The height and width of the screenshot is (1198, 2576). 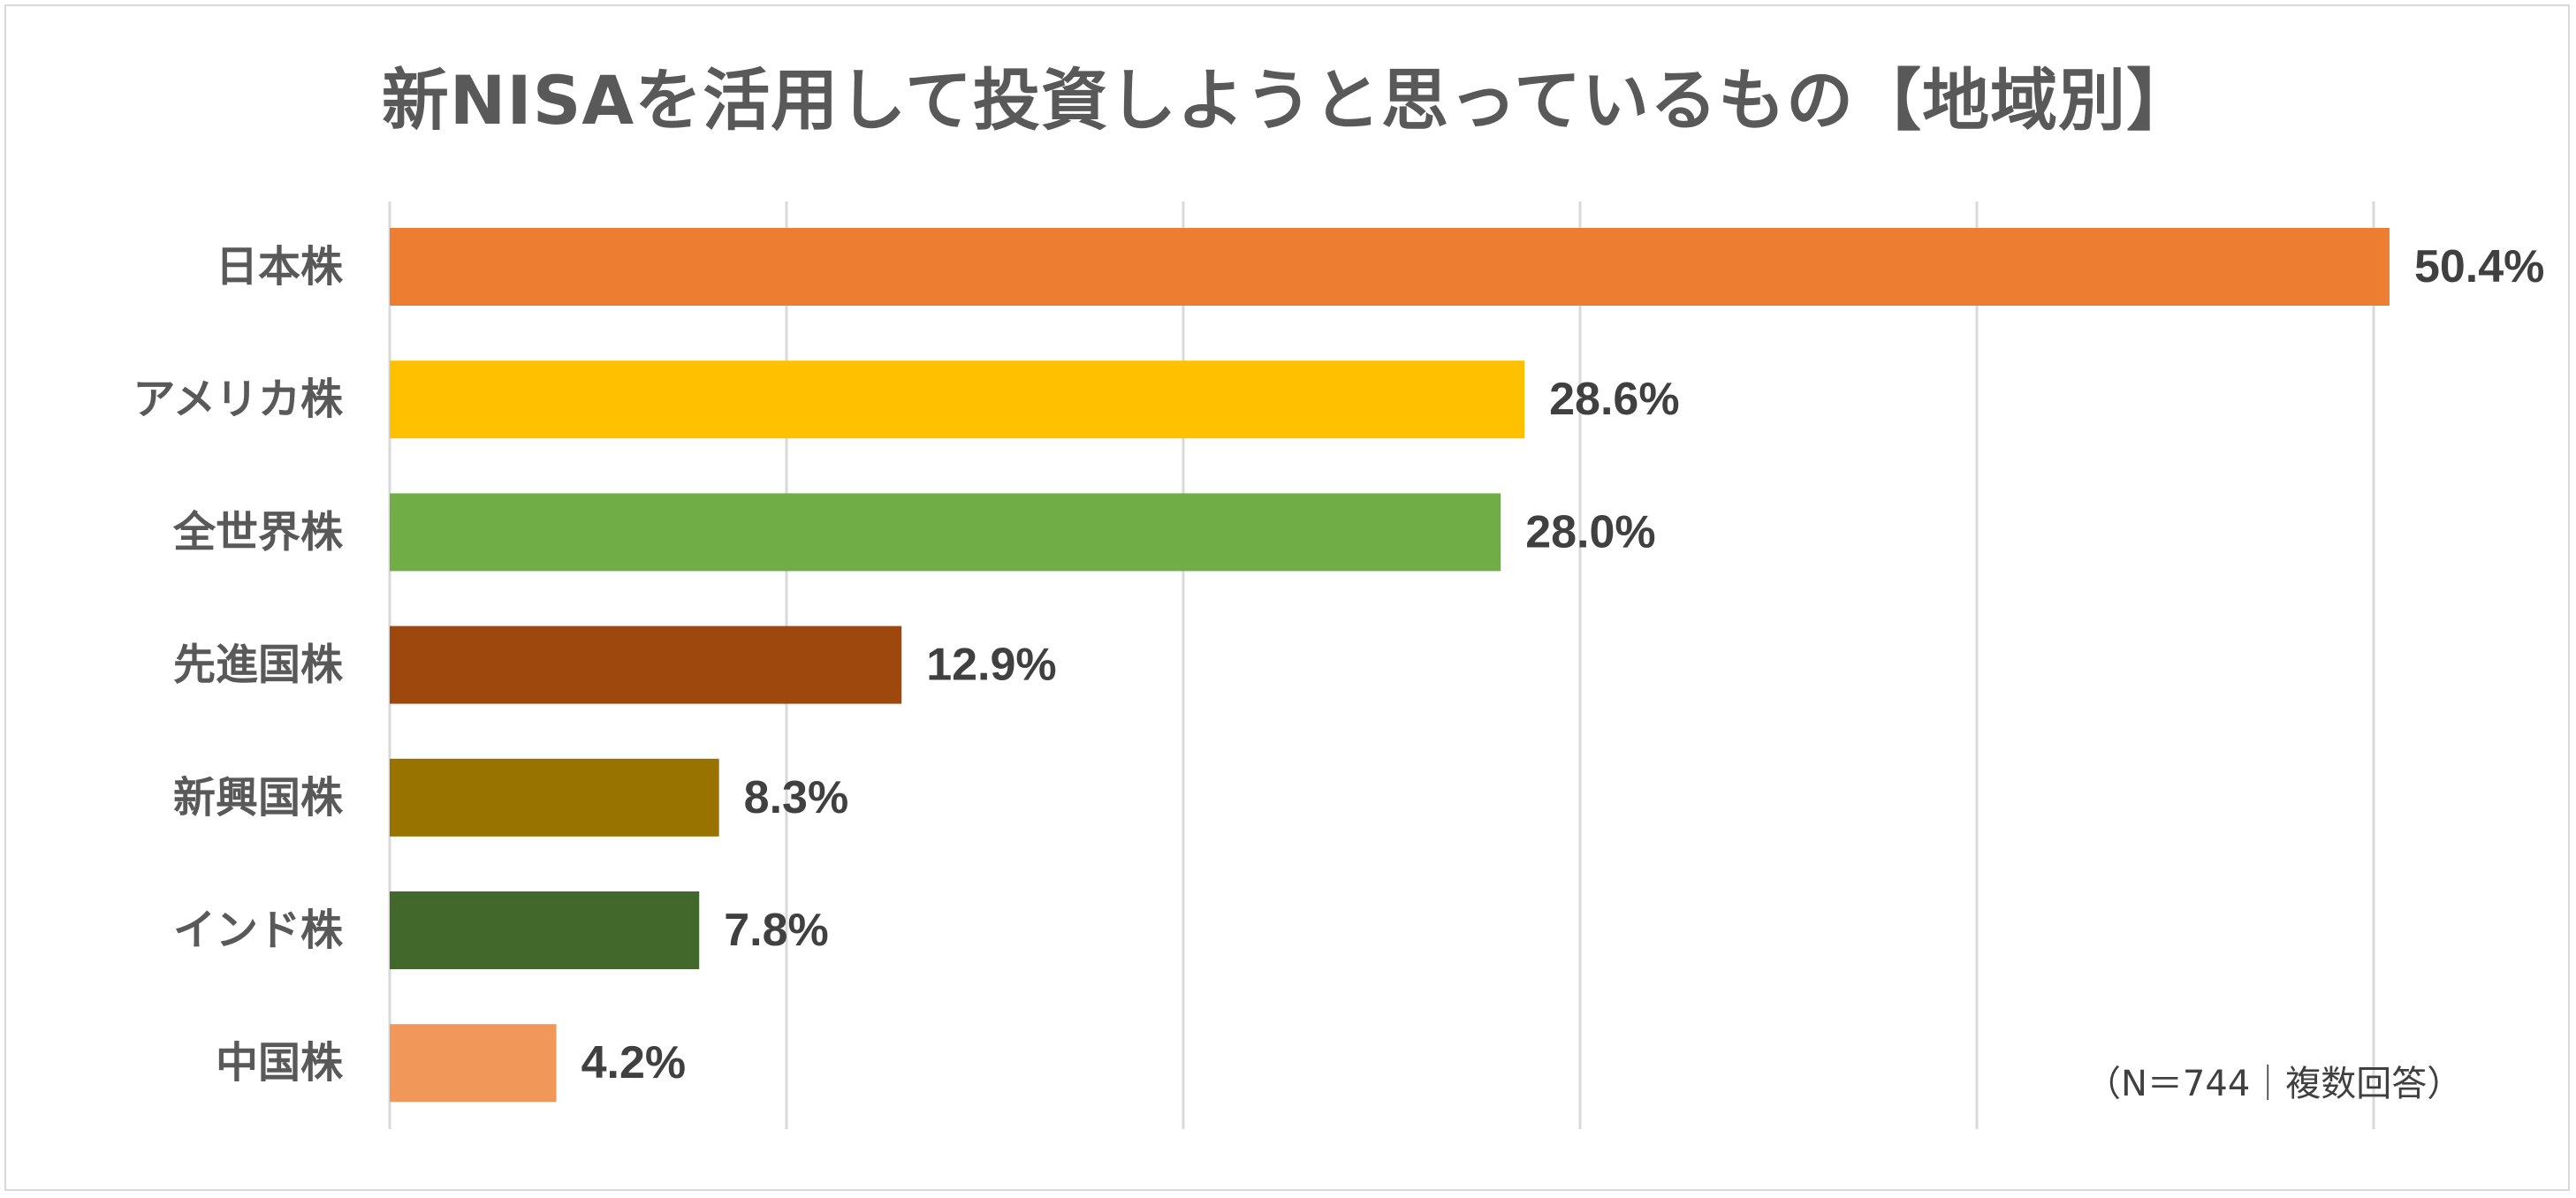 What do you see at coordinates (797, 797) in the screenshot?
I see `value-label-4: 8.3%` at bounding box center [797, 797].